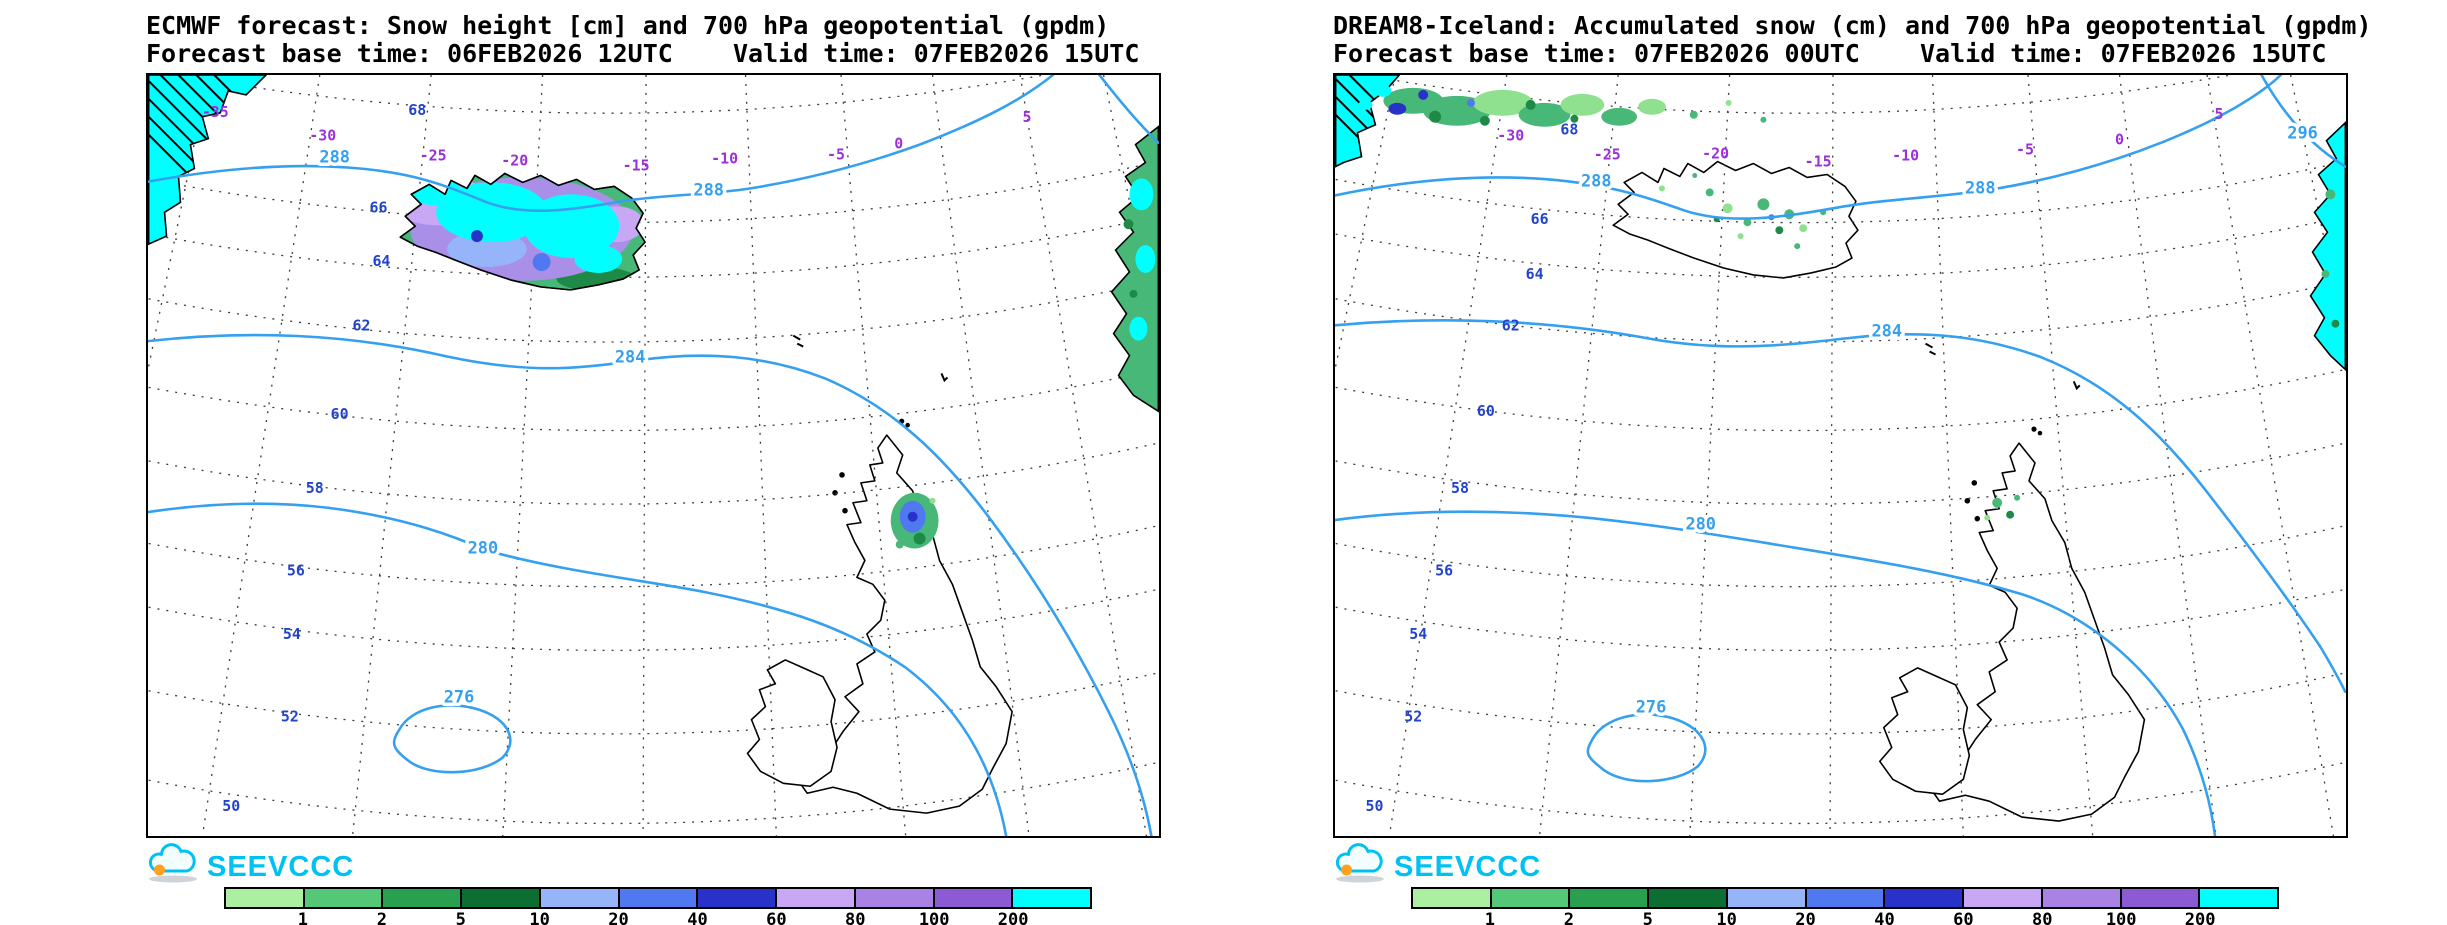 The image size is (2447, 925). Describe the element at coordinates (870, 424) in the screenshot. I see `small-islands` at that location.